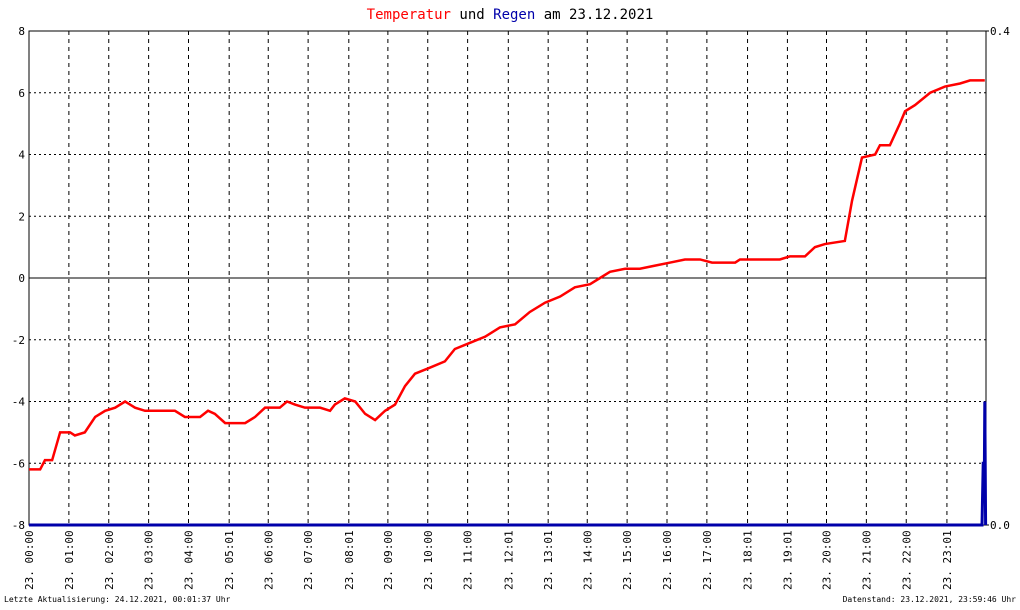  I want to click on x-tick-label: 23. 20:00, so click(827, 560).